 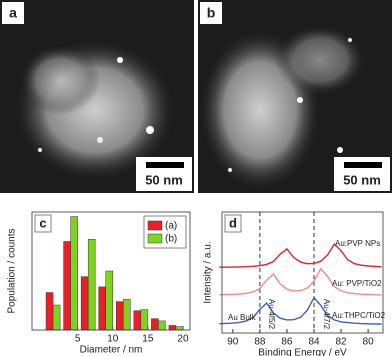 What do you see at coordinates (78, 339) in the screenshot?
I see `x-tick-label: 5` at bounding box center [78, 339].